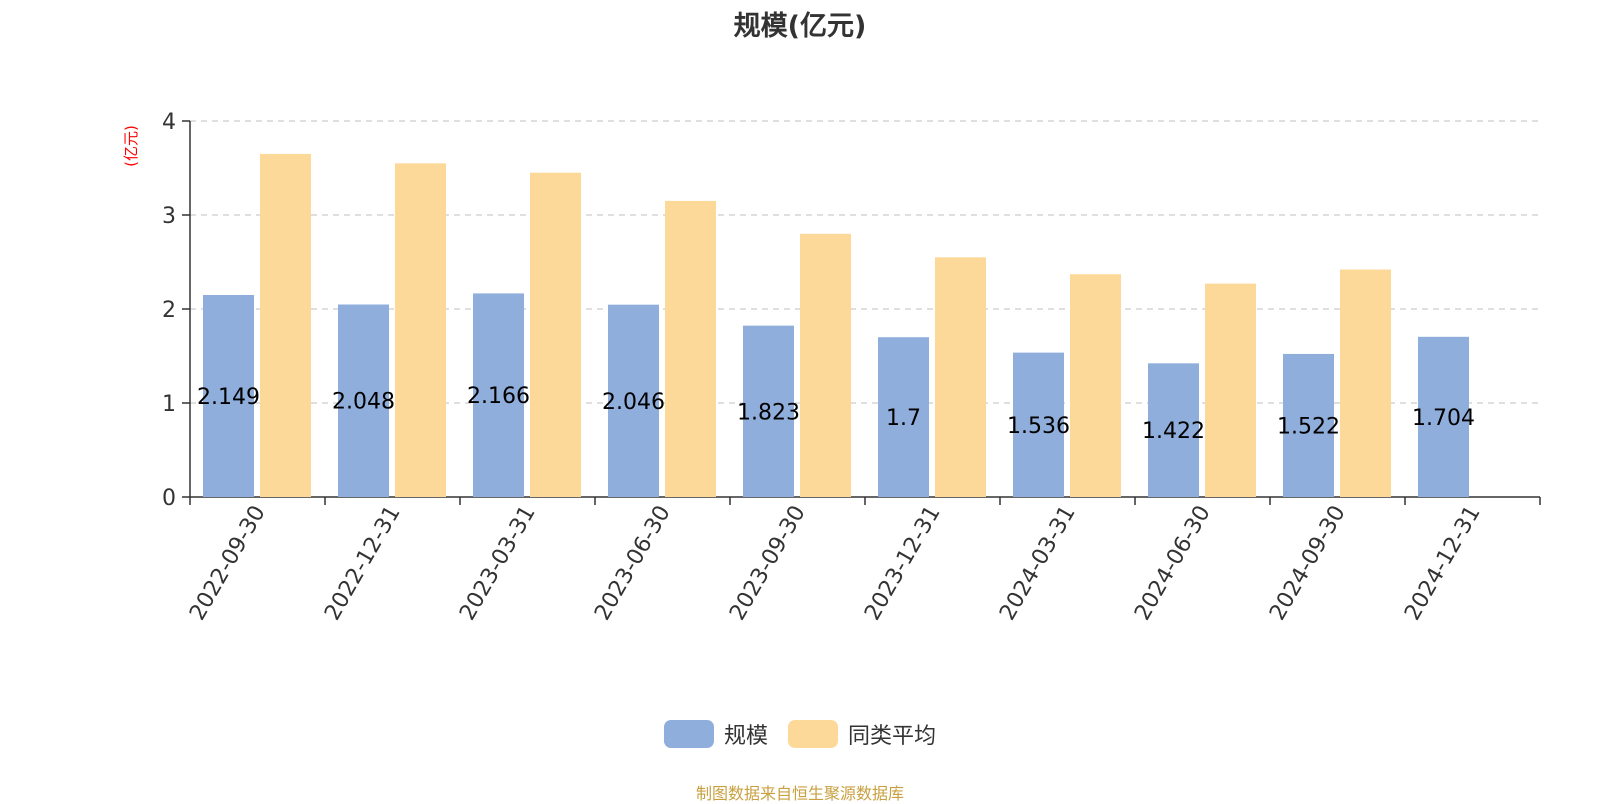 Image resolution: width=1600 pixels, height=804 pixels. What do you see at coordinates (903, 563) in the screenshot?
I see `x-tick-label: 2023-12-31` at bounding box center [903, 563].